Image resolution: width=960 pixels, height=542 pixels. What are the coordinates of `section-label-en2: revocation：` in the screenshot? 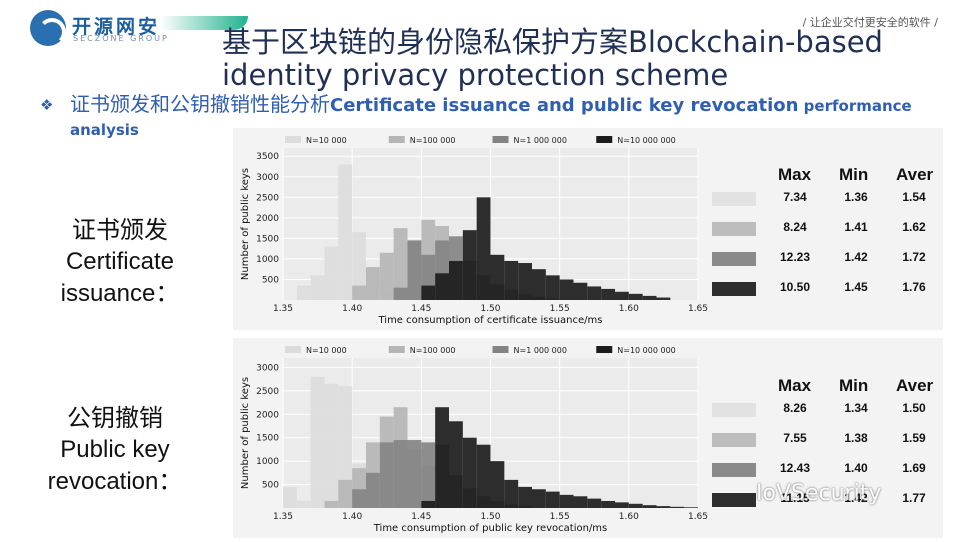 It's located at (115, 481).